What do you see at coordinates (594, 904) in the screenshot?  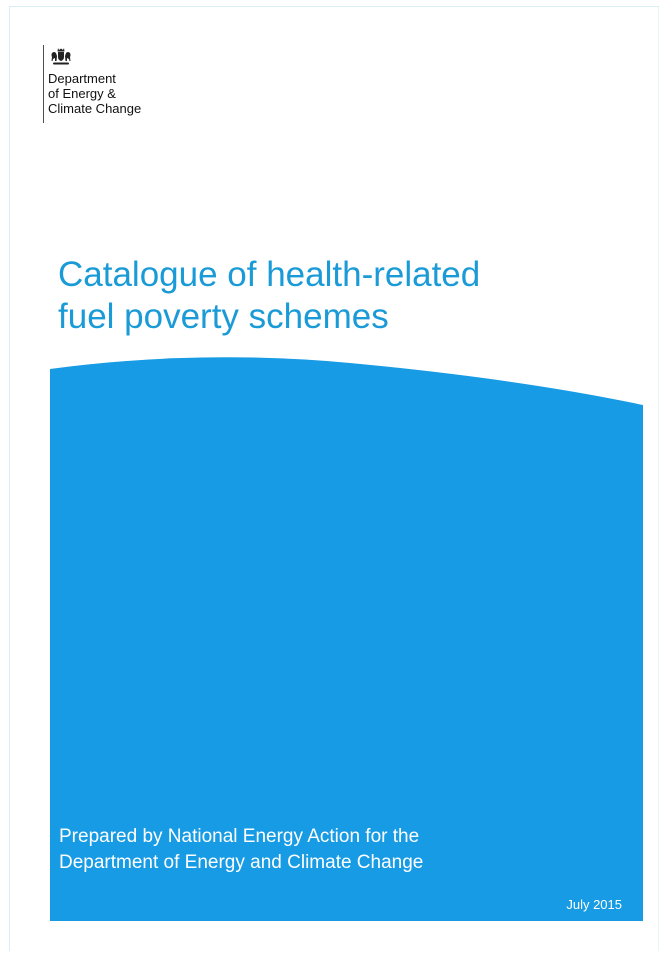 I see `publication-date: July 2015` at bounding box center [594, 904].